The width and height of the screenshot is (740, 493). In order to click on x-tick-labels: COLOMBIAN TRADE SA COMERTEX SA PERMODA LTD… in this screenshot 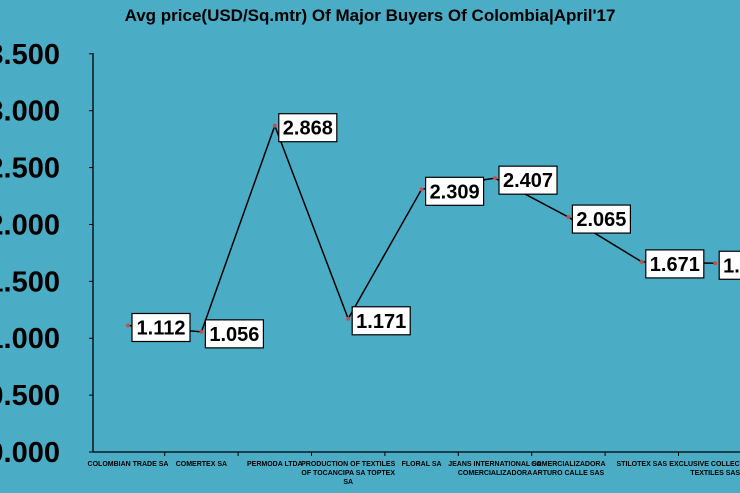, I will do `click(414, 469)`.